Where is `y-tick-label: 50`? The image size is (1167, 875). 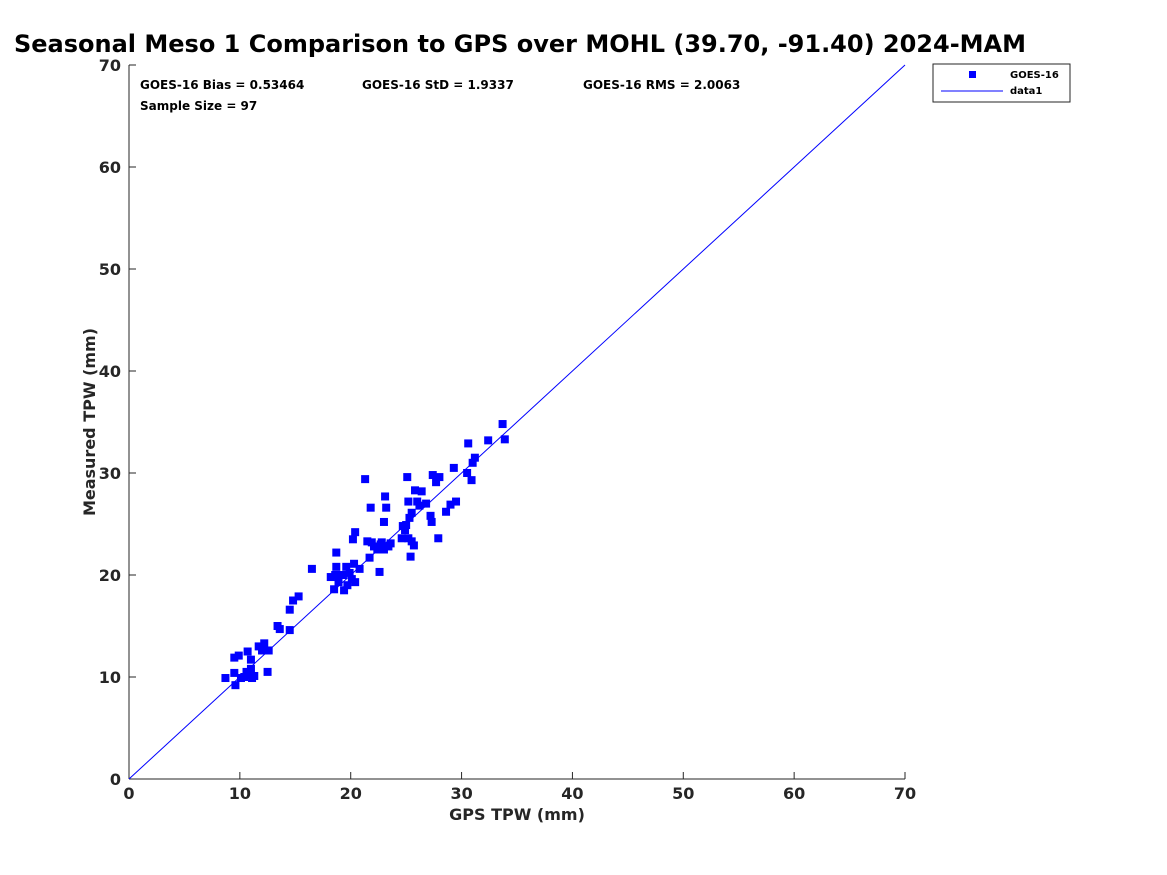
y-tick-label: 50 is located at coordinates (110, 269).